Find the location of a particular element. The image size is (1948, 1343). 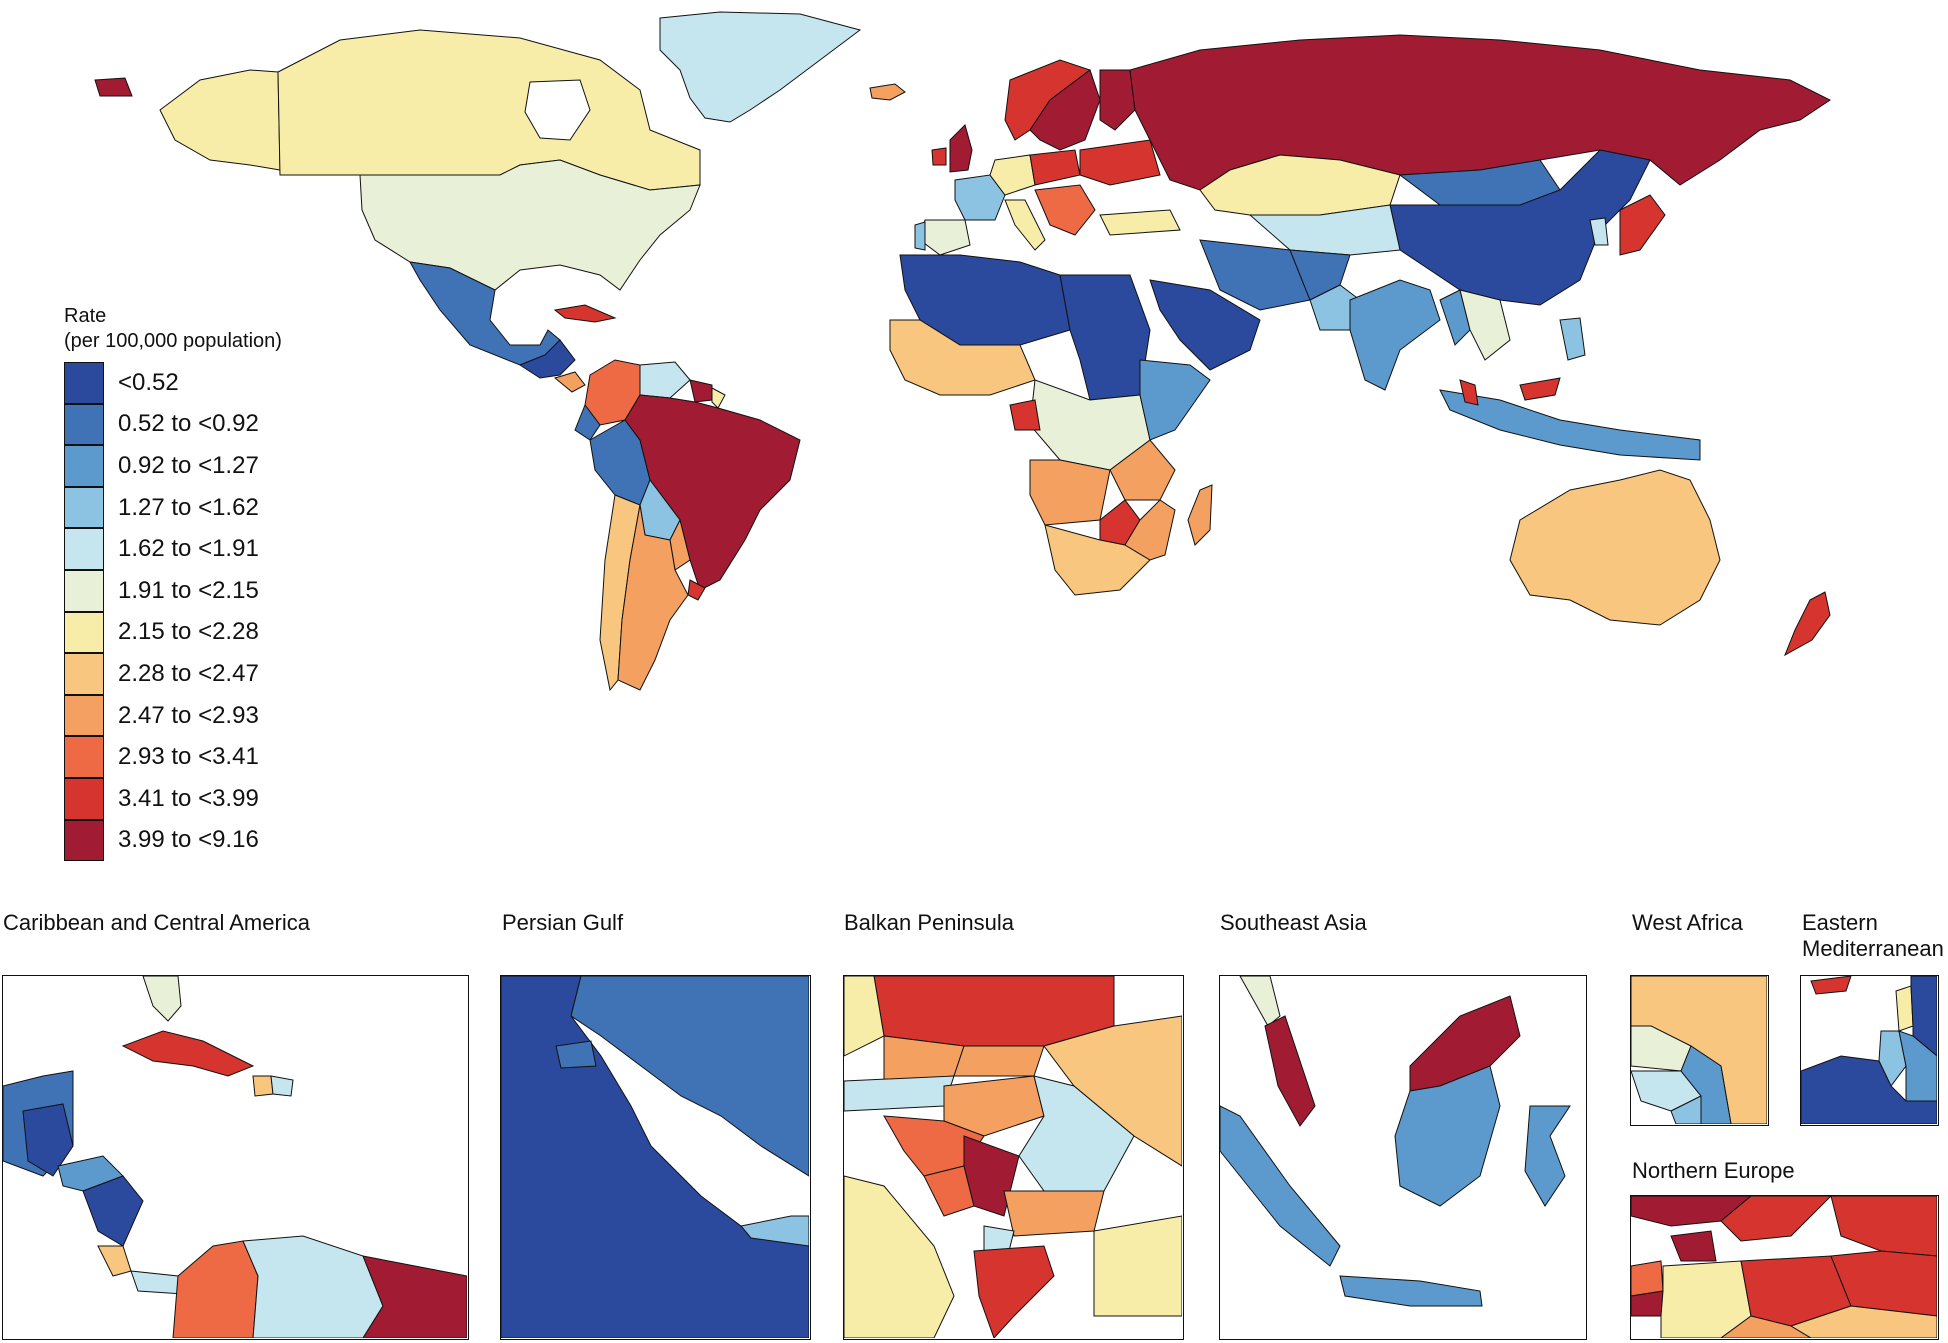

region-mexico is located at coordinates (485, 313).